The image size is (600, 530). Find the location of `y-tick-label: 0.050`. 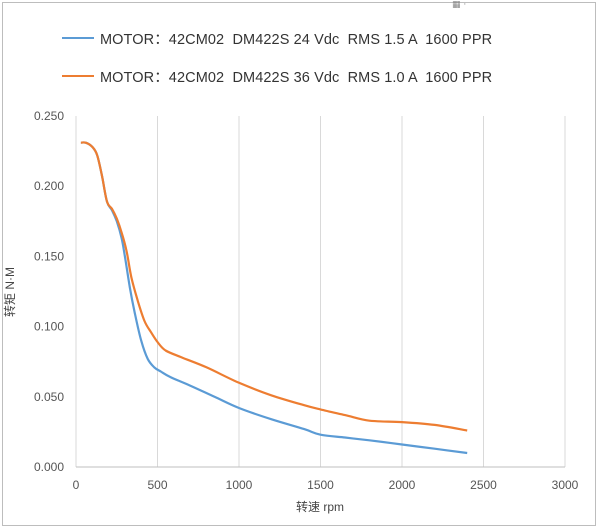

y-tick-label: 0.050 is located at coordinates (49, 397).